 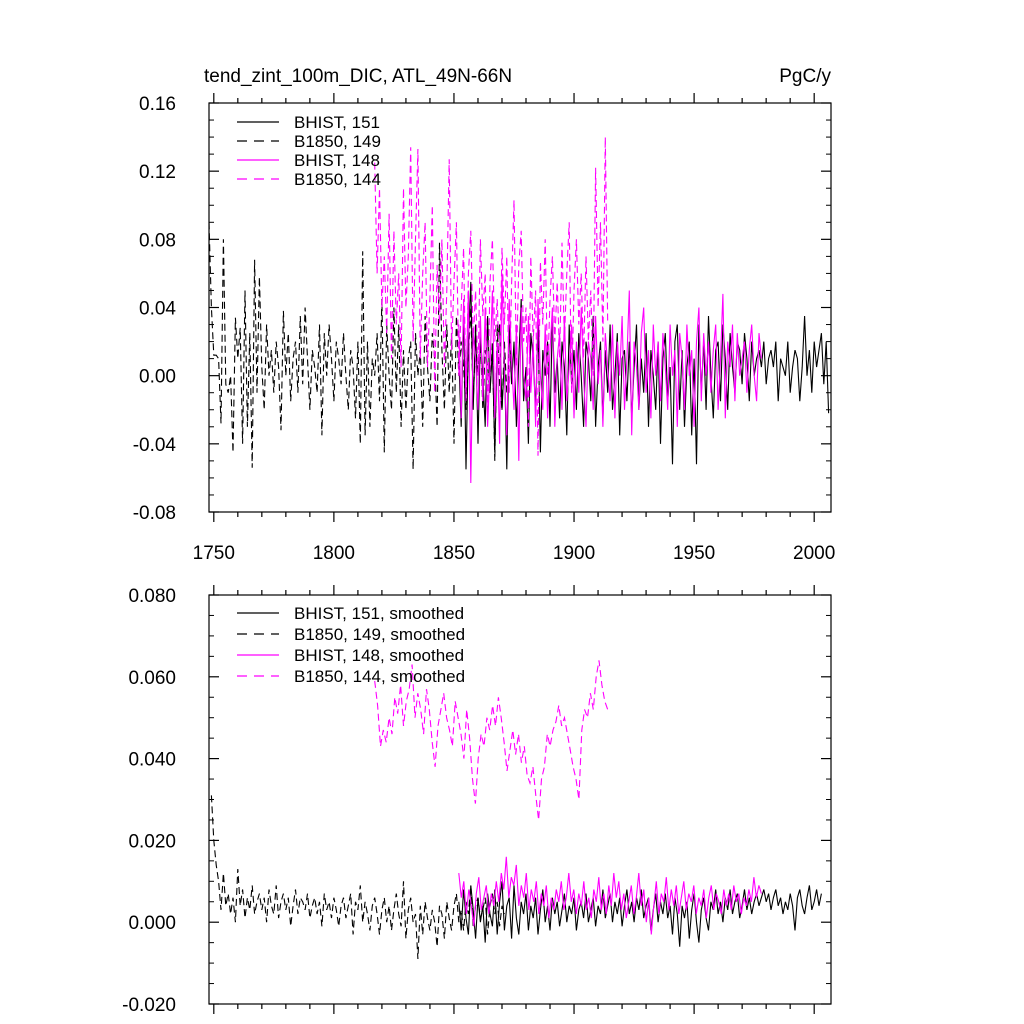 I want to click on legend-label: BHIST, 151, so click(x=337, y=122).